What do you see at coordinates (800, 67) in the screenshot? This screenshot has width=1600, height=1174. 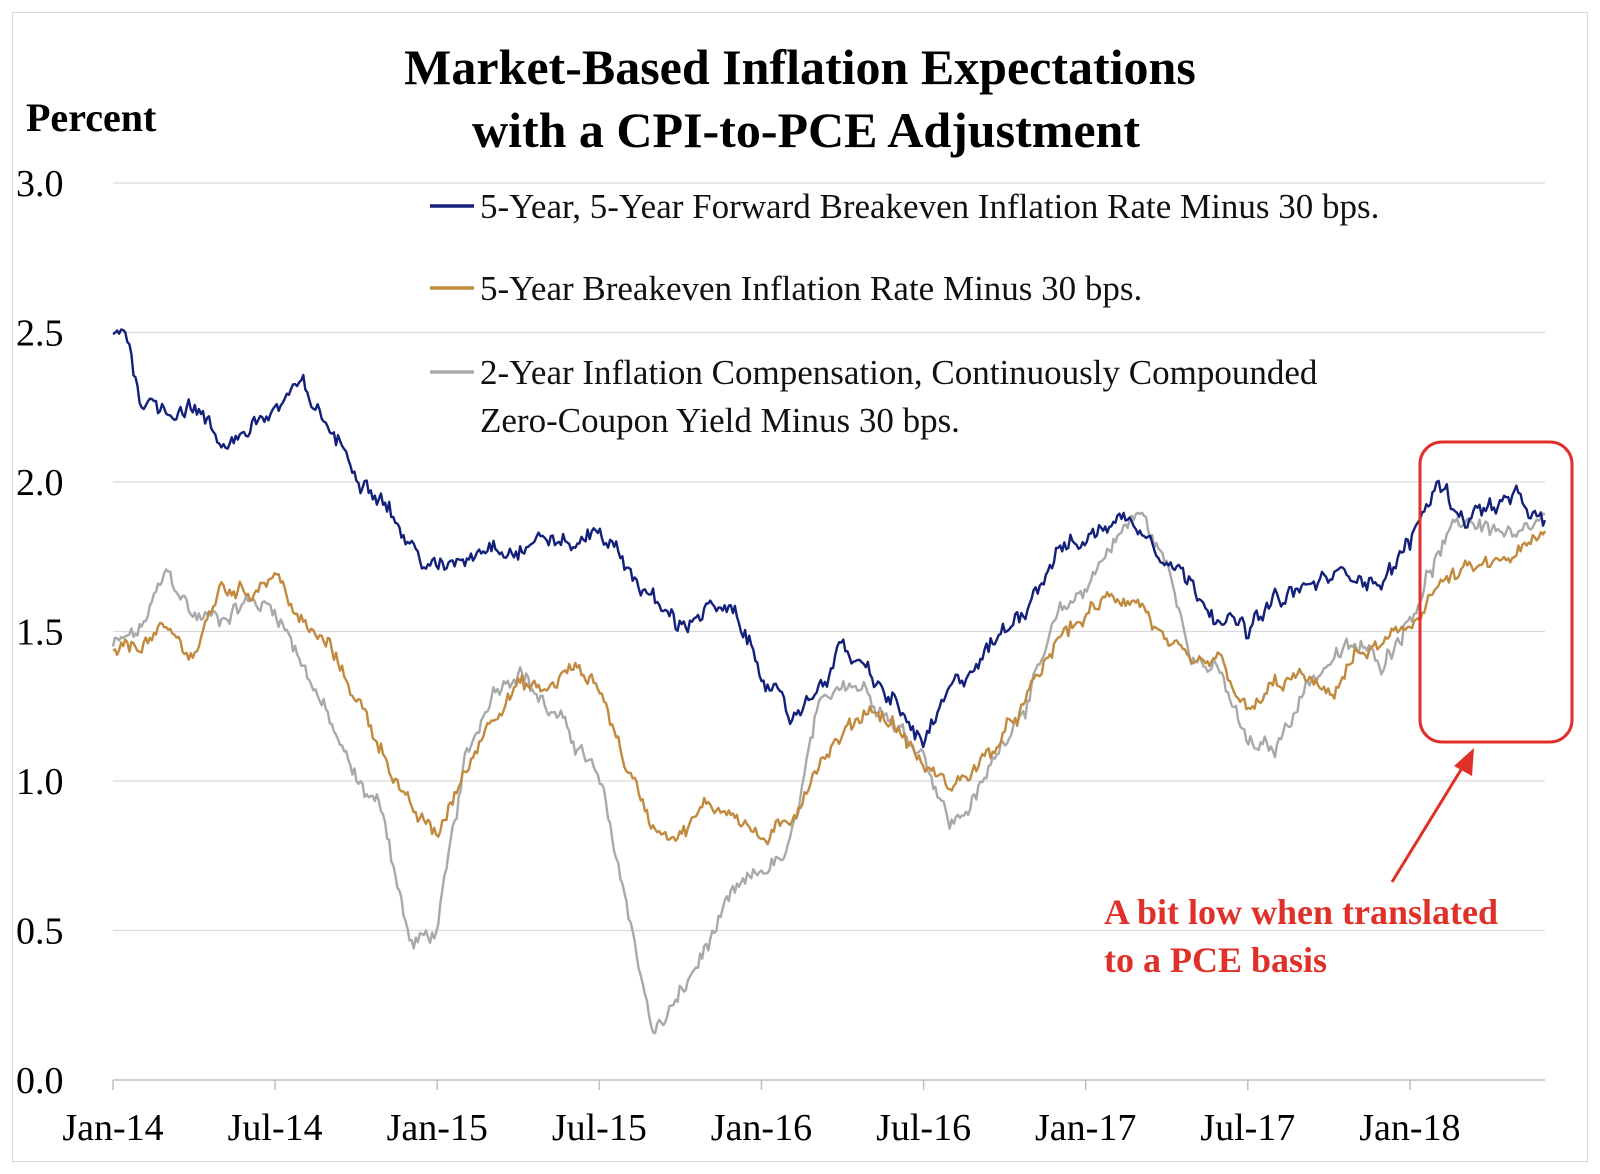 I see `chart-title-line-1: Market-Based Inflation Expectations` at bounding box center [800, 67].